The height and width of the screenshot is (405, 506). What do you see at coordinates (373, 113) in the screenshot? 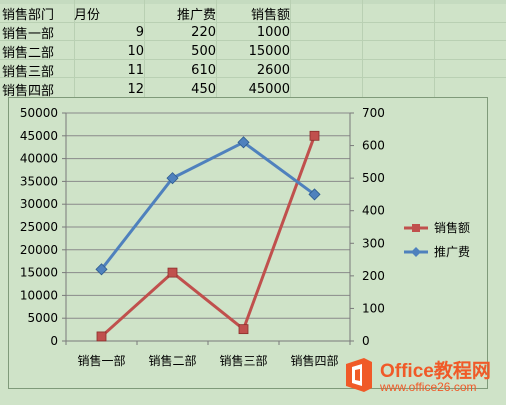
I see `y-right-tick-label: 700` at bounding box center [373, 113].